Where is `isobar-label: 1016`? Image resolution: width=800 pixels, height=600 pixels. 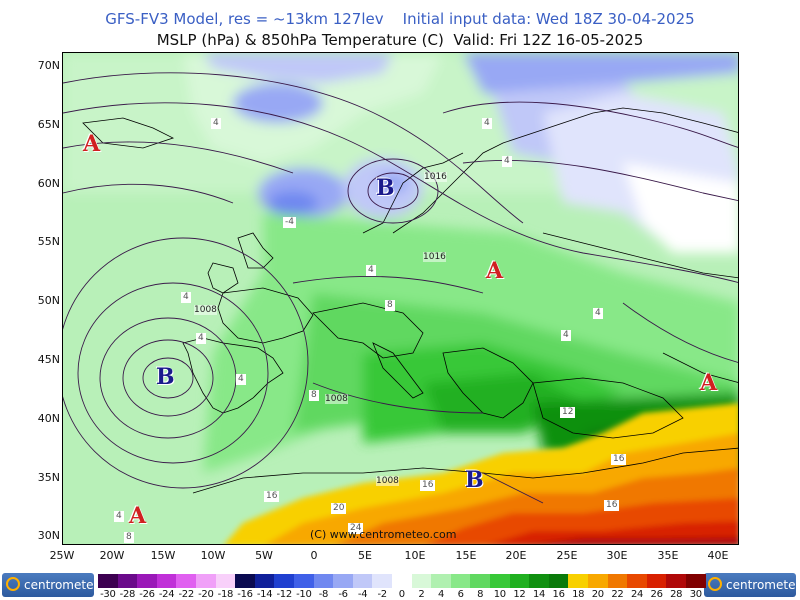
isobar-label: 1016 is located at coordinates (435, 177).